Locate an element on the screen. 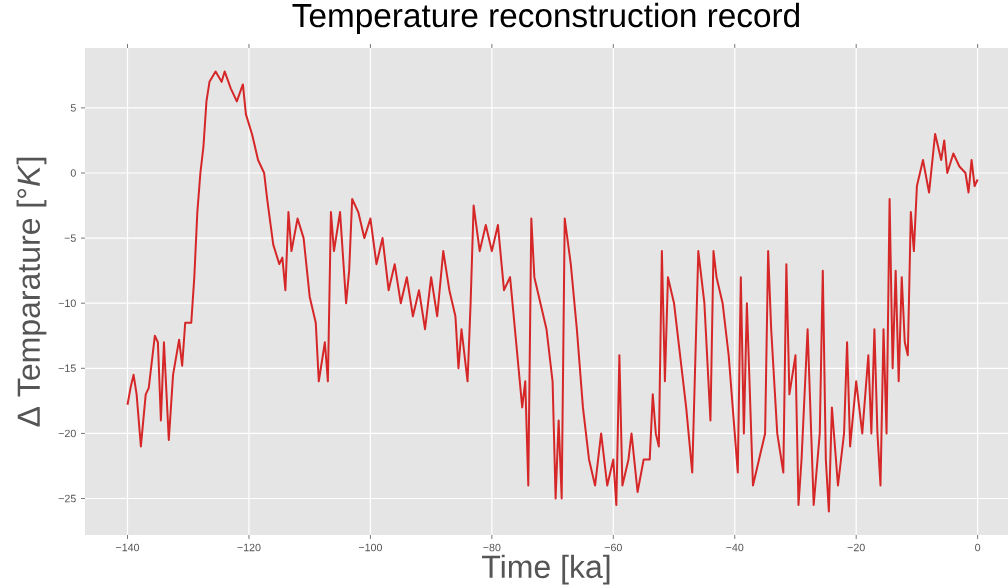 The image size is (1008, 588). y-tick-label: −5 is located at coordinates (70, 238).